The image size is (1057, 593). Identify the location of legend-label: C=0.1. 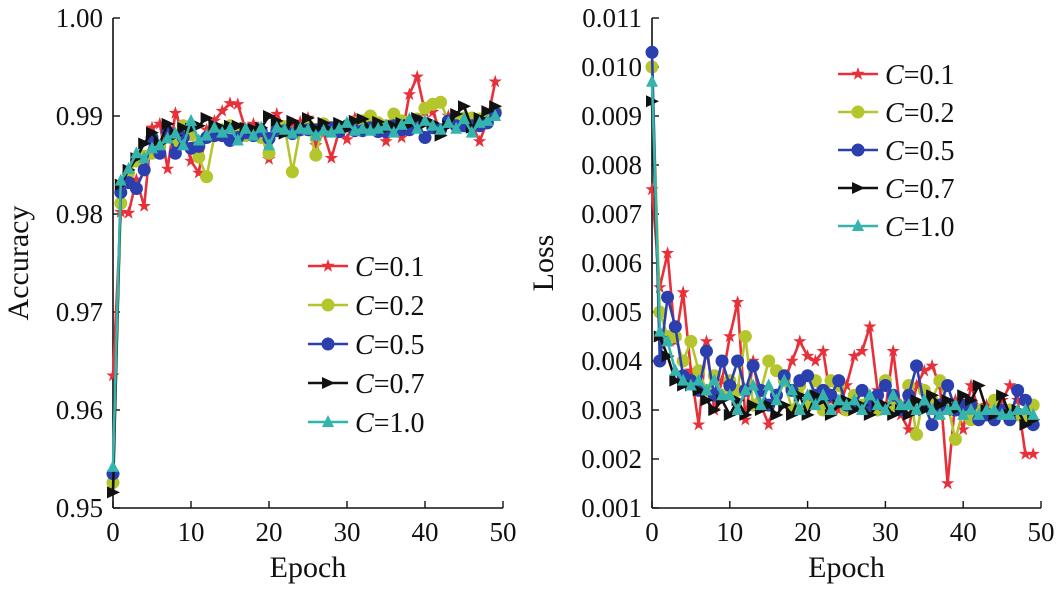
(919, 75).